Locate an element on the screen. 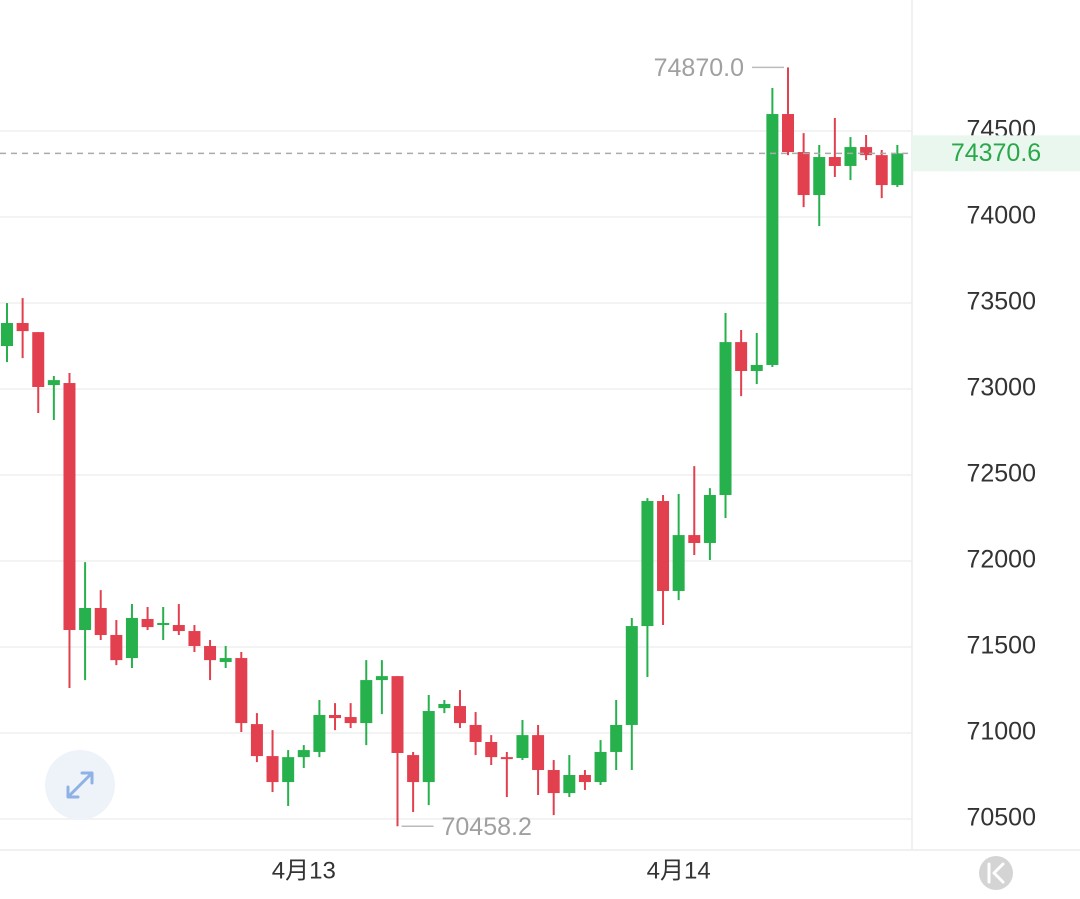 The height and width of the screenshot is (899, 1080). last-price-box is located at coordinates (996, 153).